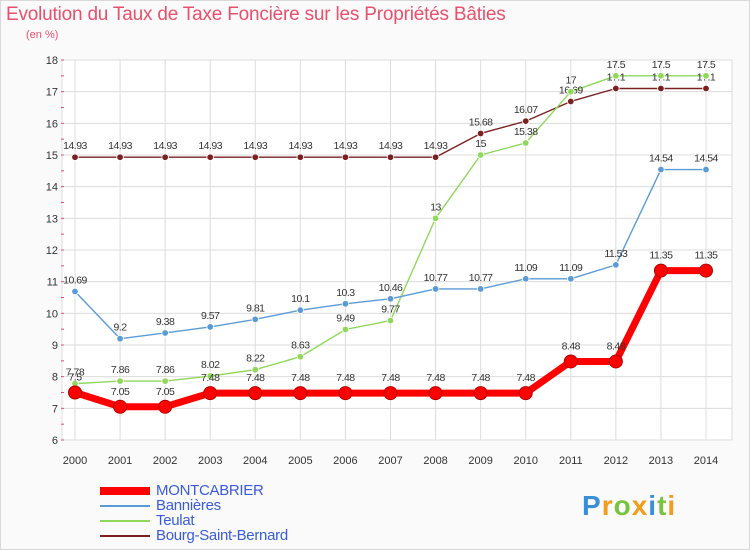 The width and height of the screenshot is (750, 550). What do you see at coordinates (480, 144) in the screenshot?
I see `data-label-teulat: 15` at bounding box center [480, 144].